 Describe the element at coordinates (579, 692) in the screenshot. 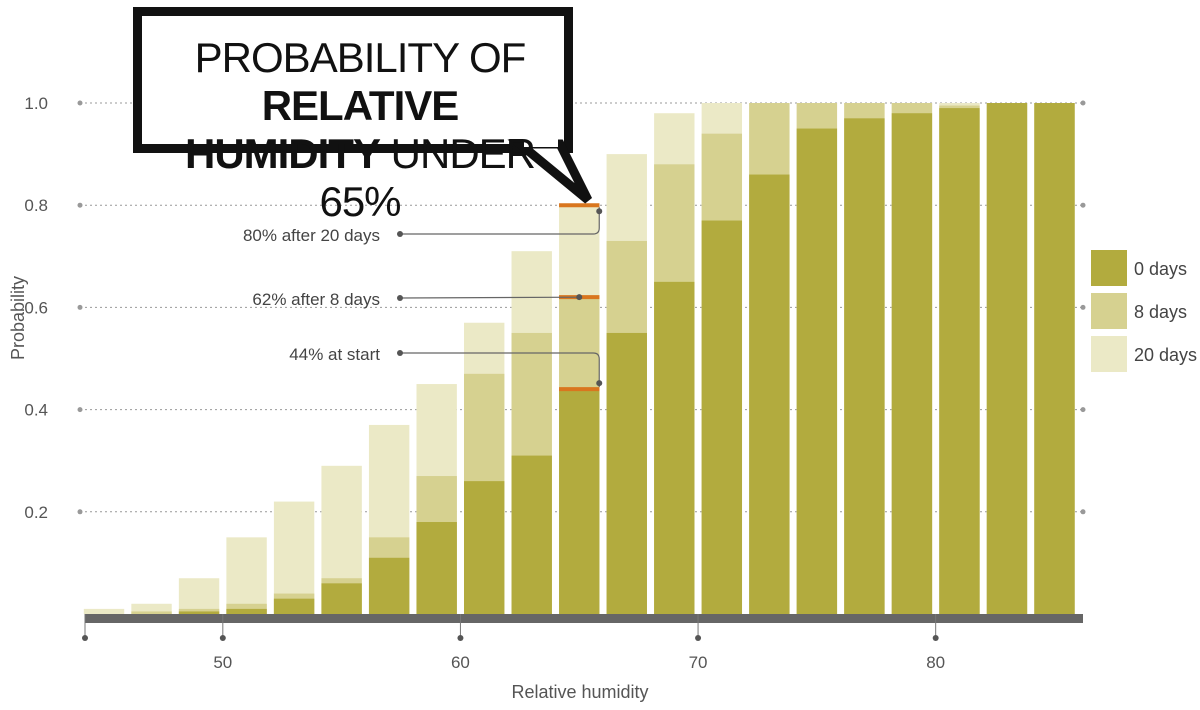

I see `x-axis-title: Relative humidity` at that location.